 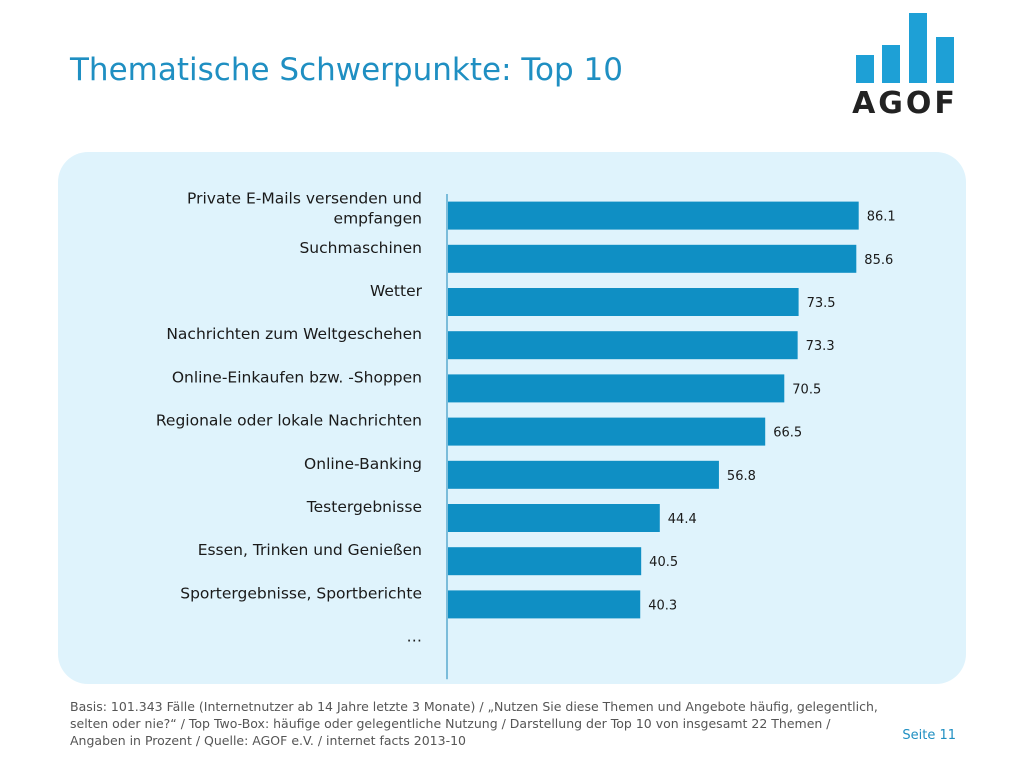 What do you see at coordinates (304, 199) in the screenshot?
I see `category-label: Private E-Mails versenden und` at bounding box center [304, 199].